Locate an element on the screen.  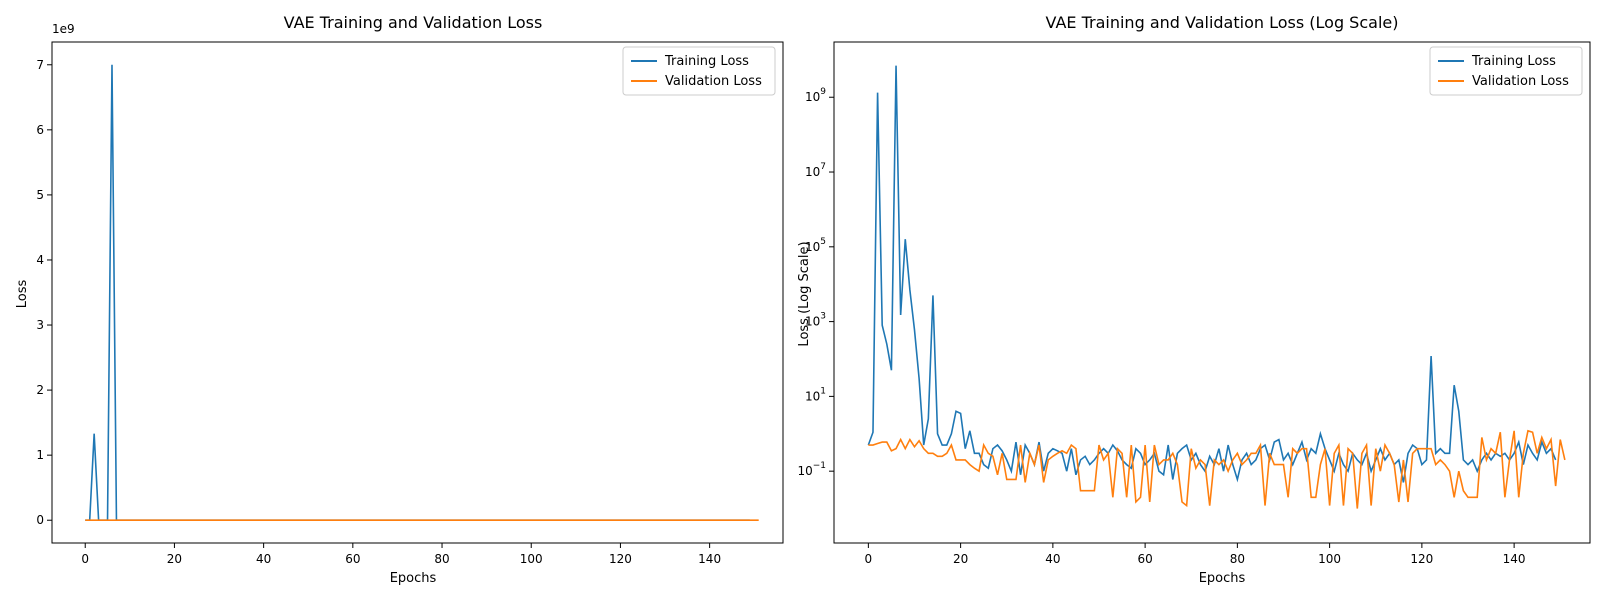
y-tick-label: 4 is located at coordinates (40, 260).